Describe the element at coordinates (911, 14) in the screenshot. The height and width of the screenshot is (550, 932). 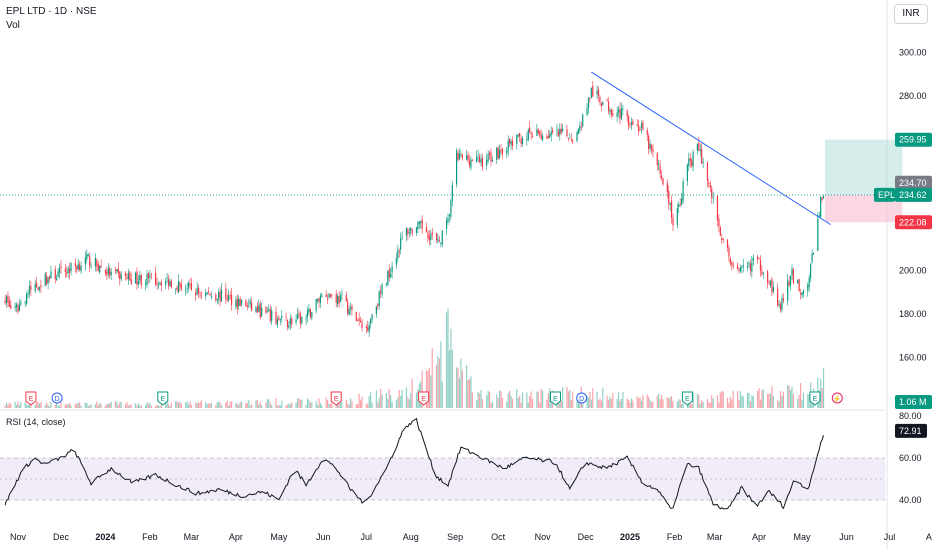
I see `currency-button: INR` at that location.